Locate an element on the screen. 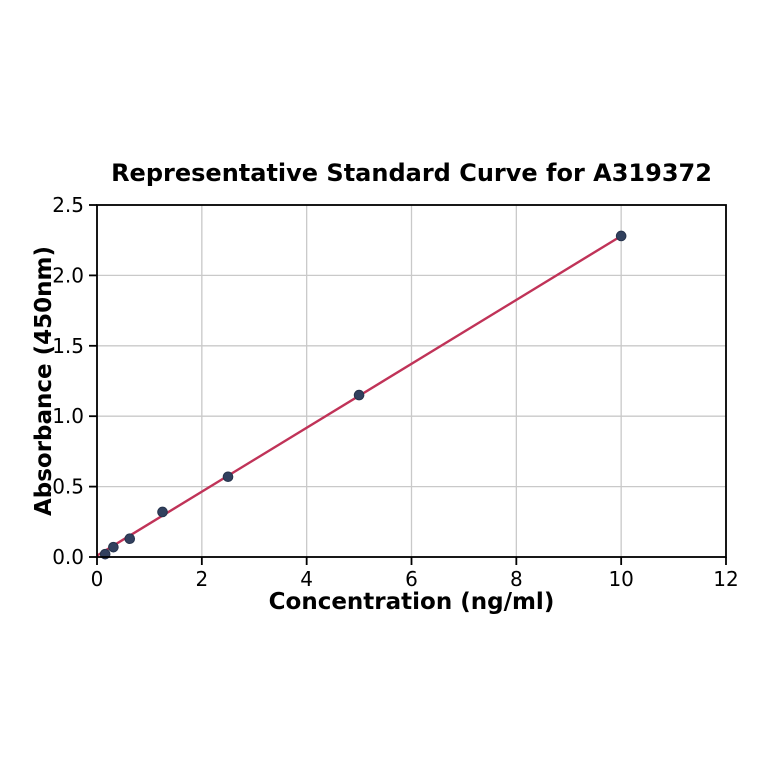 Image resolution: width=764 pixels, height=764 pixels. y-tick-label: 0.5 is located at coordinates (68, 487).